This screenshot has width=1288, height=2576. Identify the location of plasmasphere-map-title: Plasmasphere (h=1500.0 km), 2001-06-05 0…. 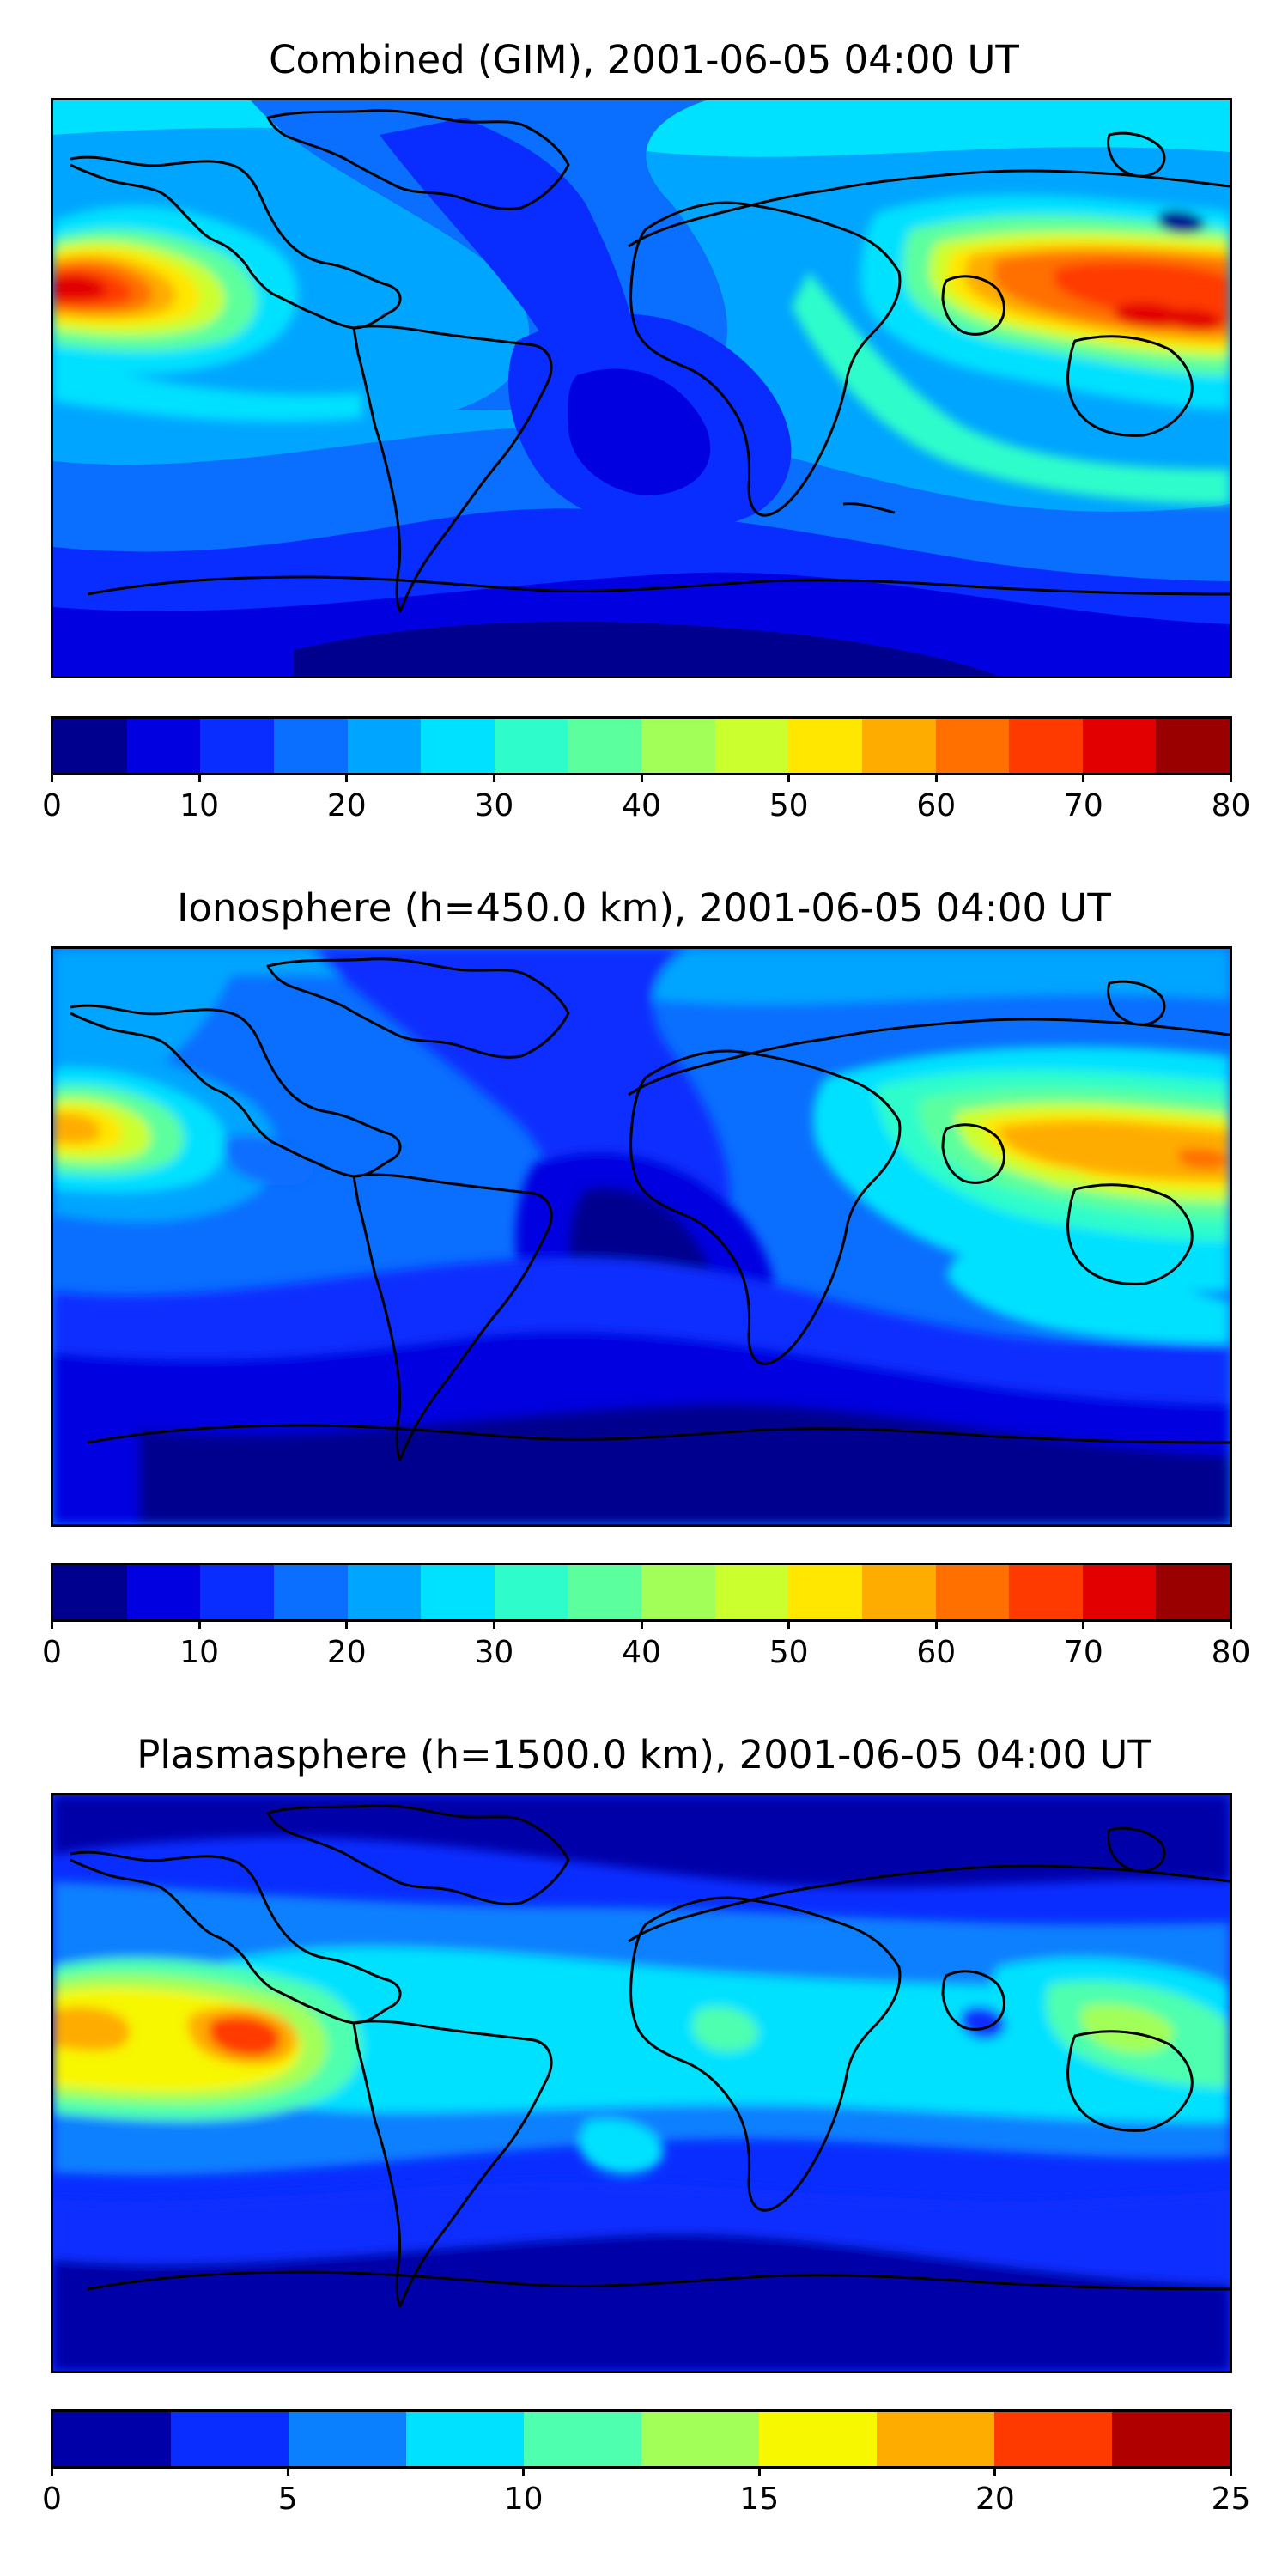
(644, 1755).